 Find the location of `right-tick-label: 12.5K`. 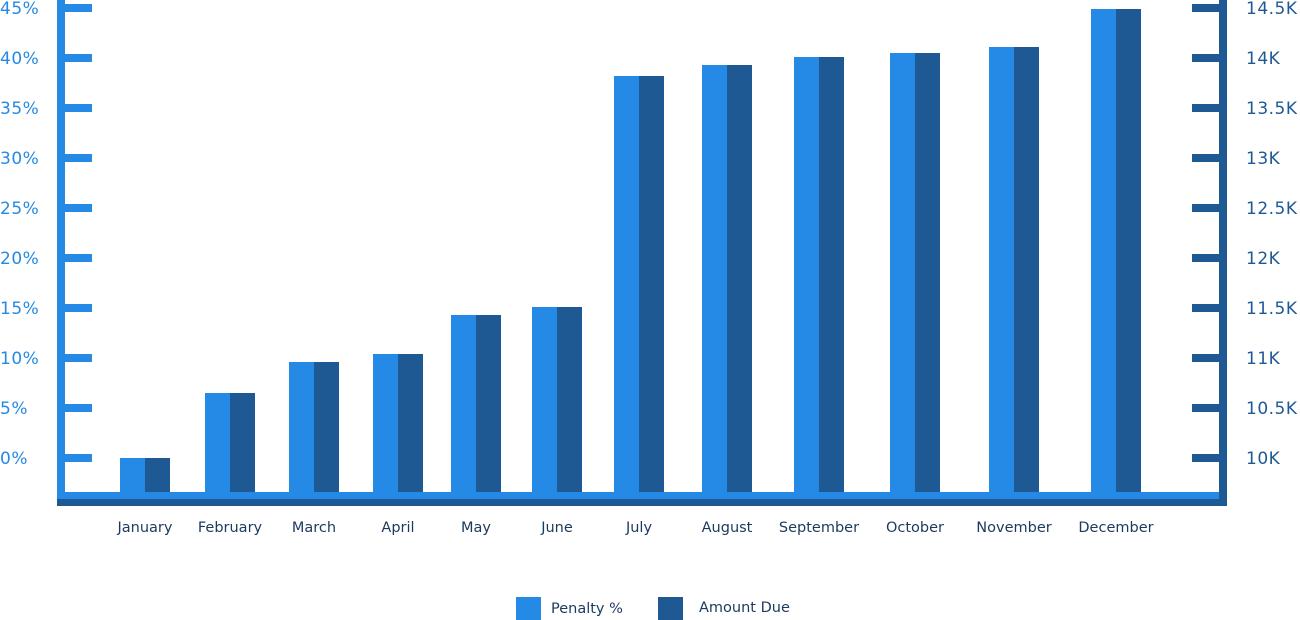

right-tick-label: 12.5K is located at coordinates (1272, 209).